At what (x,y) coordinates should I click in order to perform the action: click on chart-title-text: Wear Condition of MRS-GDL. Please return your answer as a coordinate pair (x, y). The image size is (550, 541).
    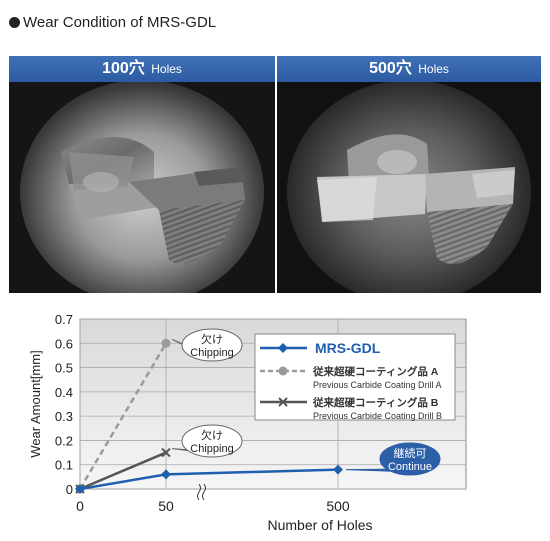
    Looking at the image, I should click on (120, 22).